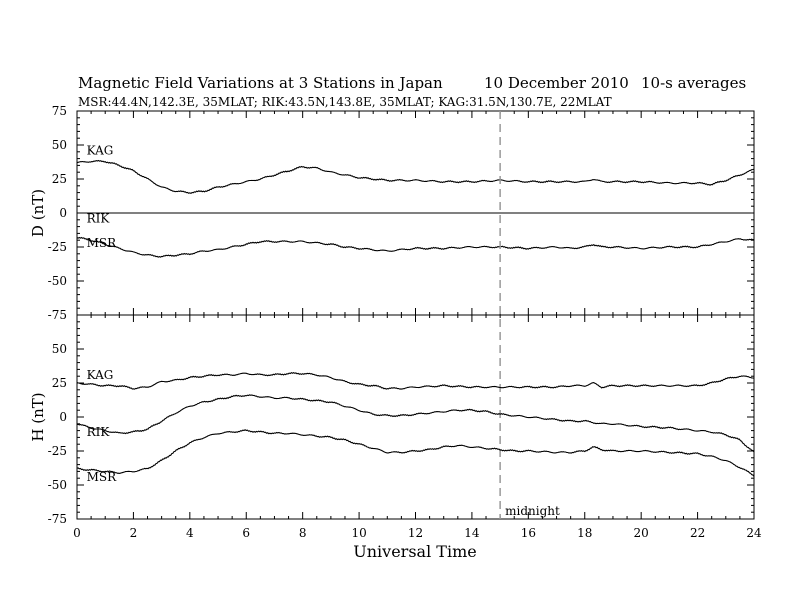 This screenshot has width=792, height=612. I want to click on x-axis-label: Universal Time, so click(414, 551).